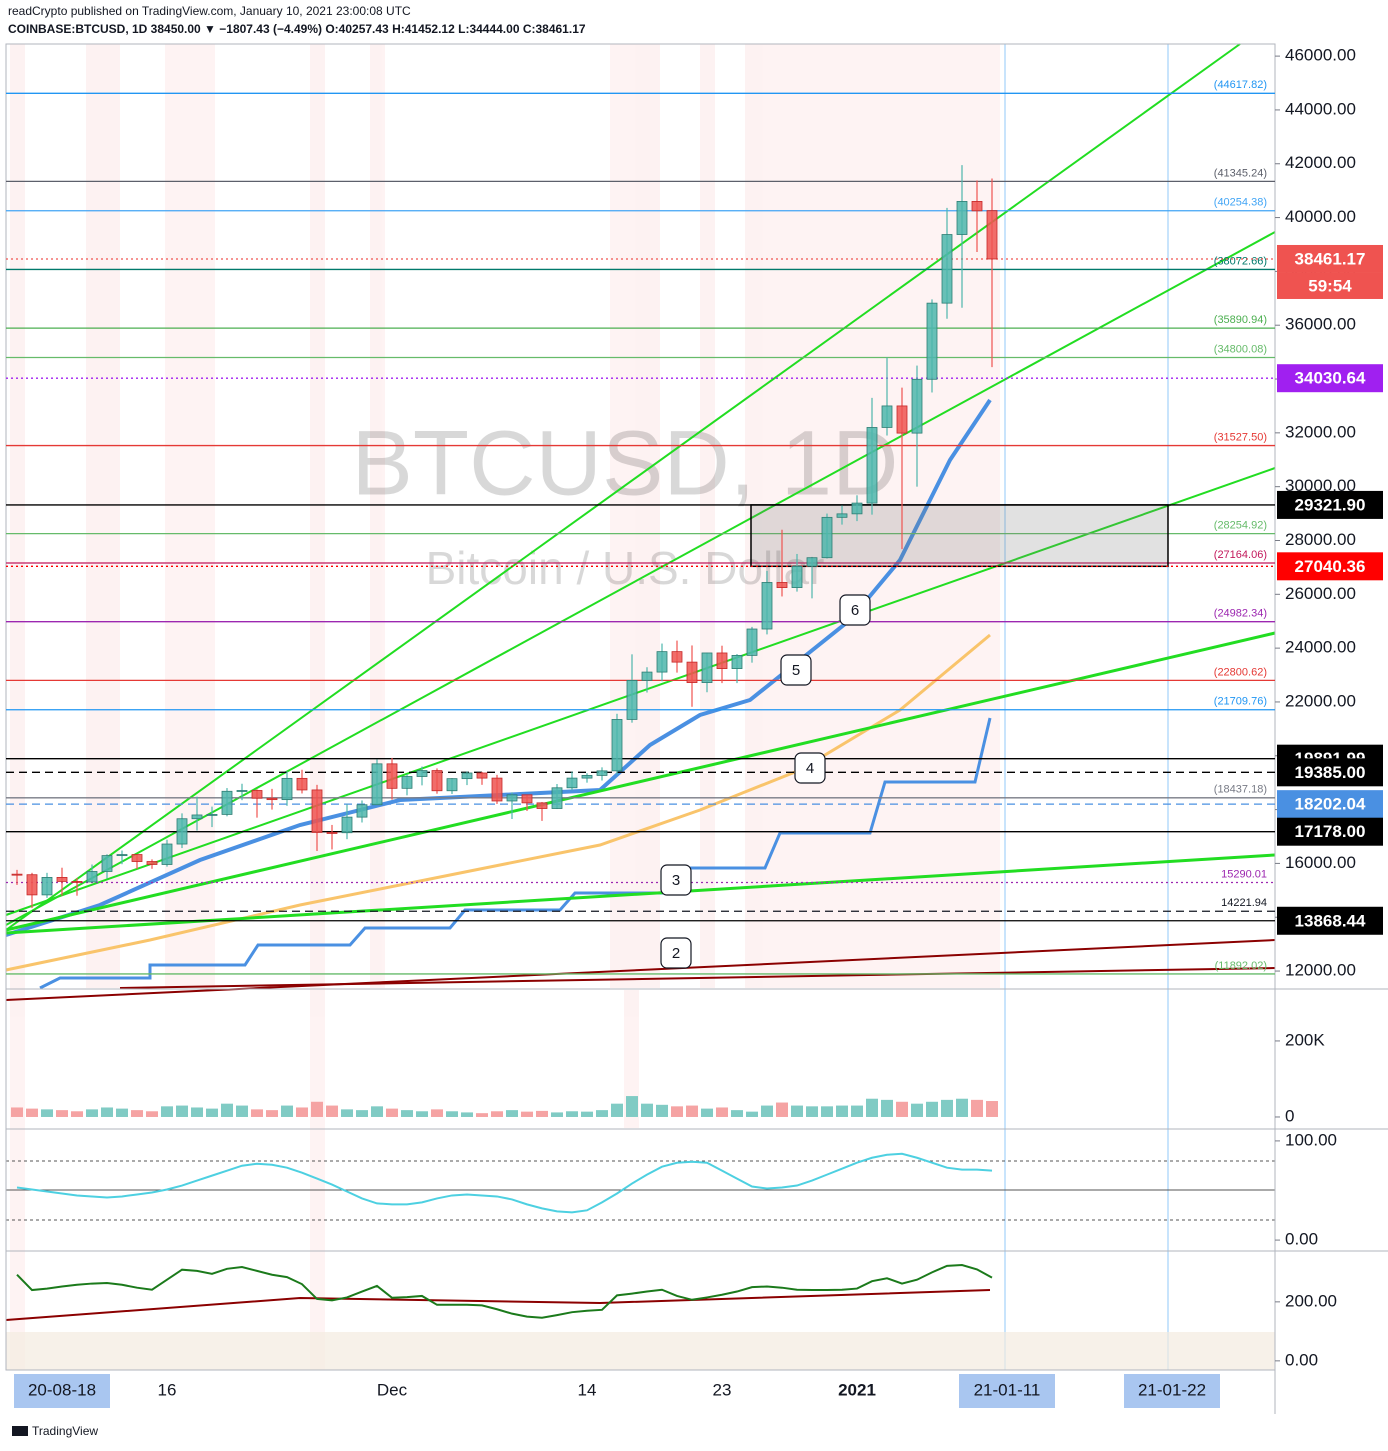 The width and height of the screenshot is (1388, 1451). Describe the element at coordinates (1240, 555) in the screenshot. I see `level-label: (27164.06)` at that location.